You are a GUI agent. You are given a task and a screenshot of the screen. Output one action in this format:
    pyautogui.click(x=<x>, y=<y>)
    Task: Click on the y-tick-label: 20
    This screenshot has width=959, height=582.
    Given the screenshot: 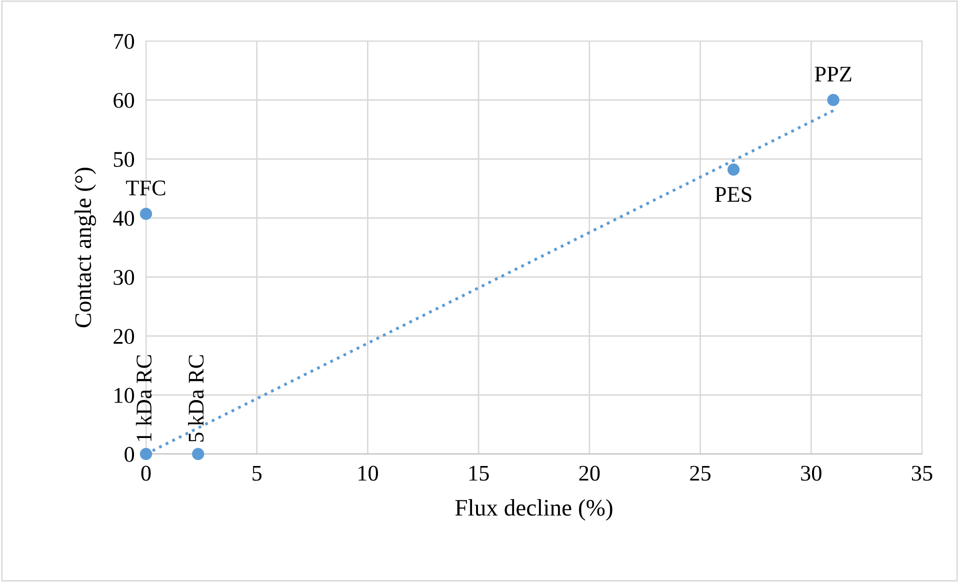 What is the action you would take?
    pyautogui.click(x=124, y=336)
    